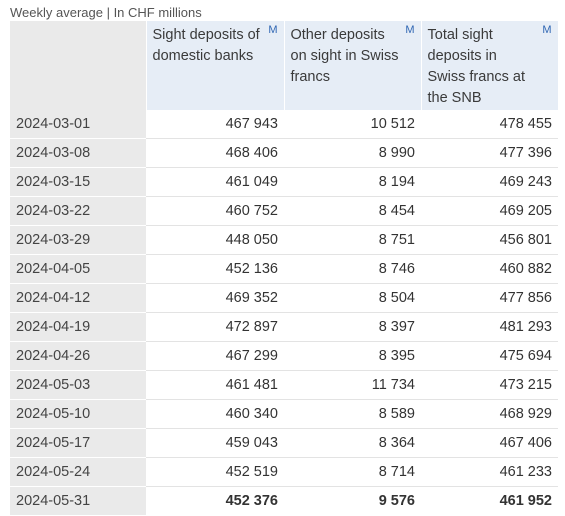  What do you see at coordinates (352, 124) in the screenshot?
I see `other-deposits-cell: 10 512` at bounding box center [352, 124].